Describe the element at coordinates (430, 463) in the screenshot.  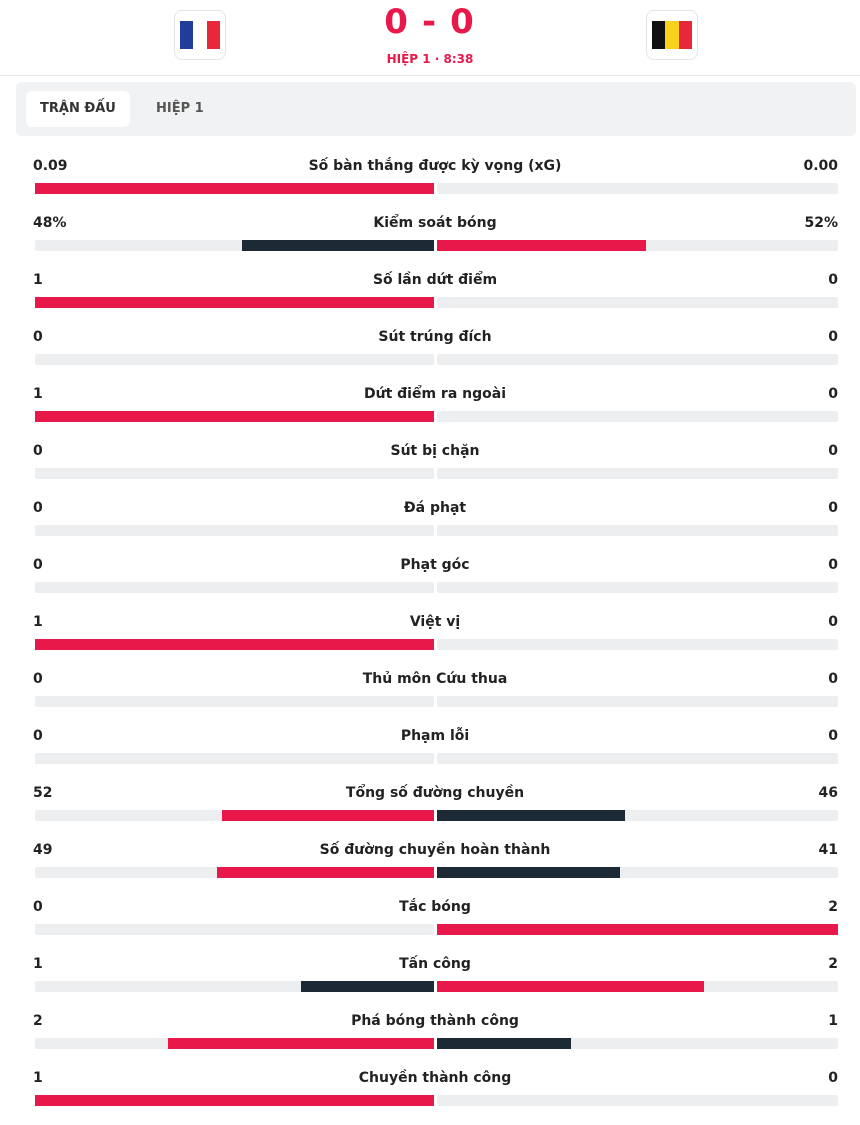
I see `stat-row: 0 Sút bị chặn 0` at that location.